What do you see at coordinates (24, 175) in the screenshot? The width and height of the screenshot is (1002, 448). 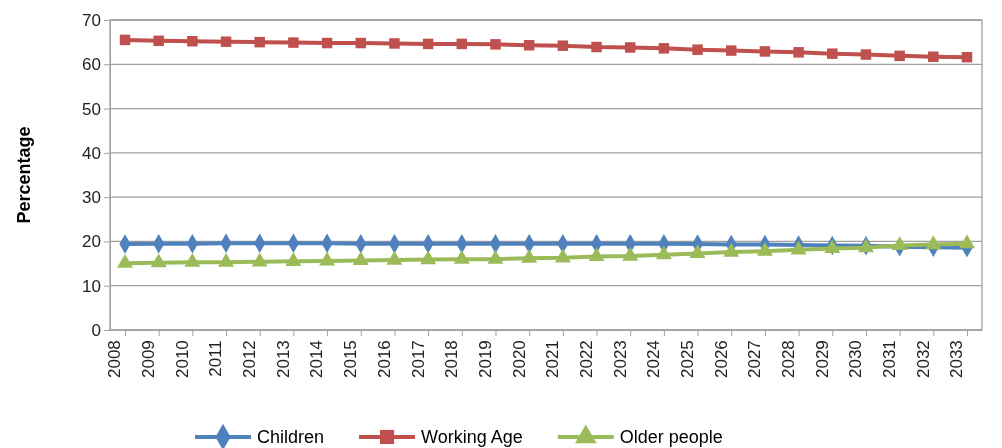 I see `y-axis-title: Percentage` at bounding box center [24, 175].